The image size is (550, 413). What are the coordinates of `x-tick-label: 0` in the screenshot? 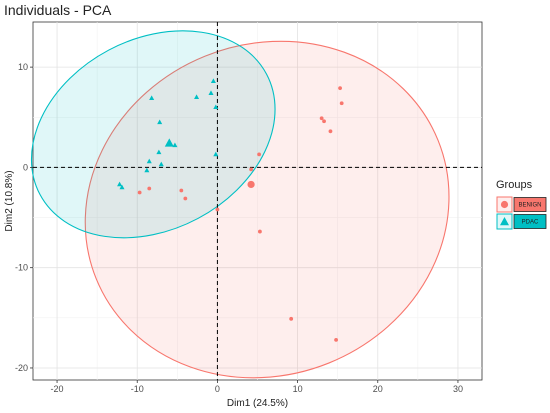 It's located at (217, 389).